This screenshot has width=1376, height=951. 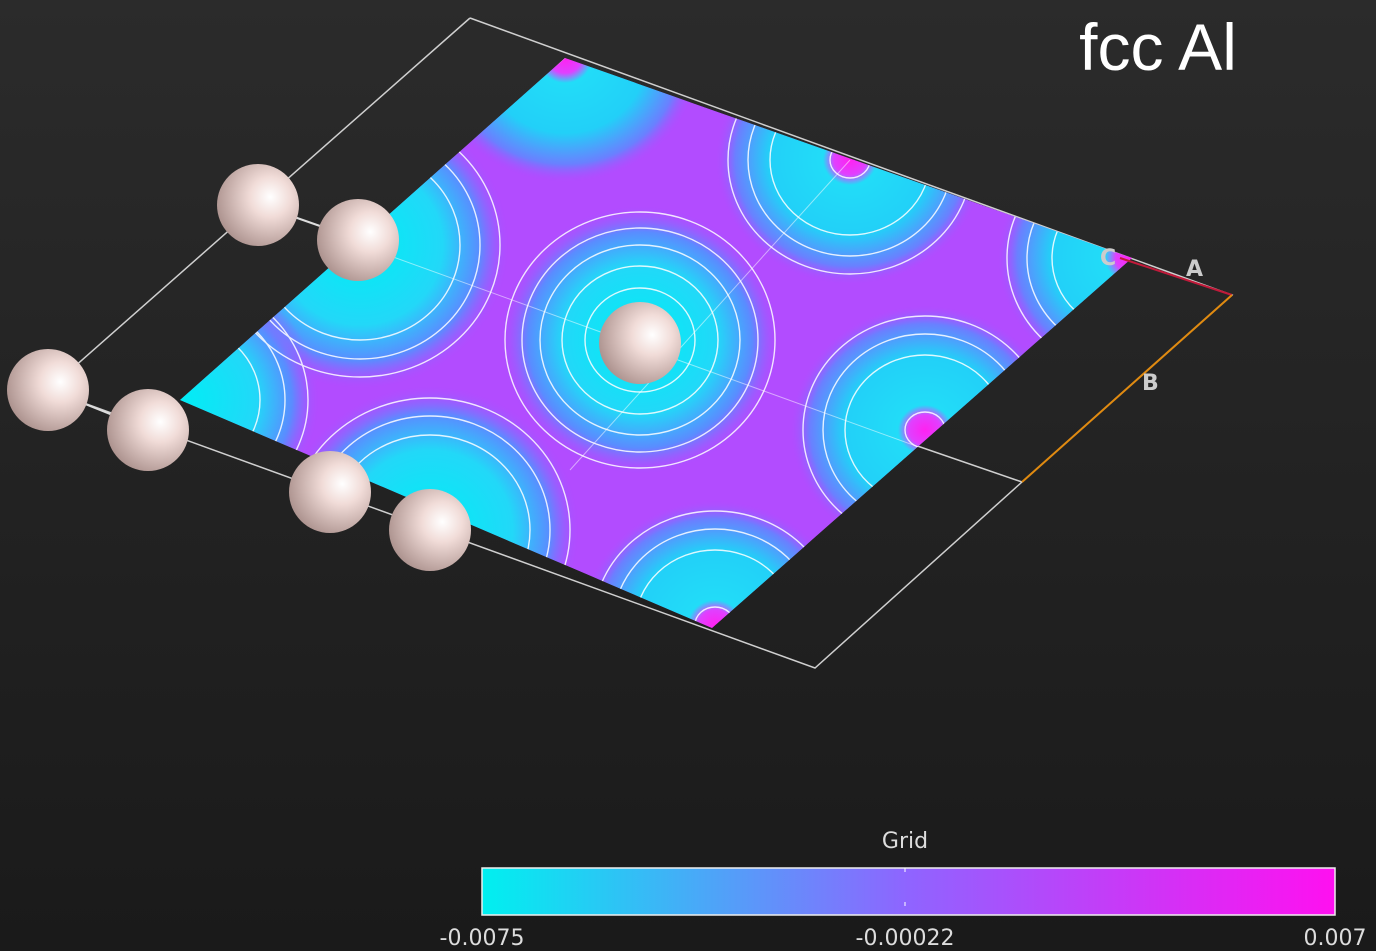 I want to click on colorbar: Grid -0.0075 -0.00022 0.007, so click(x=903, y=890).